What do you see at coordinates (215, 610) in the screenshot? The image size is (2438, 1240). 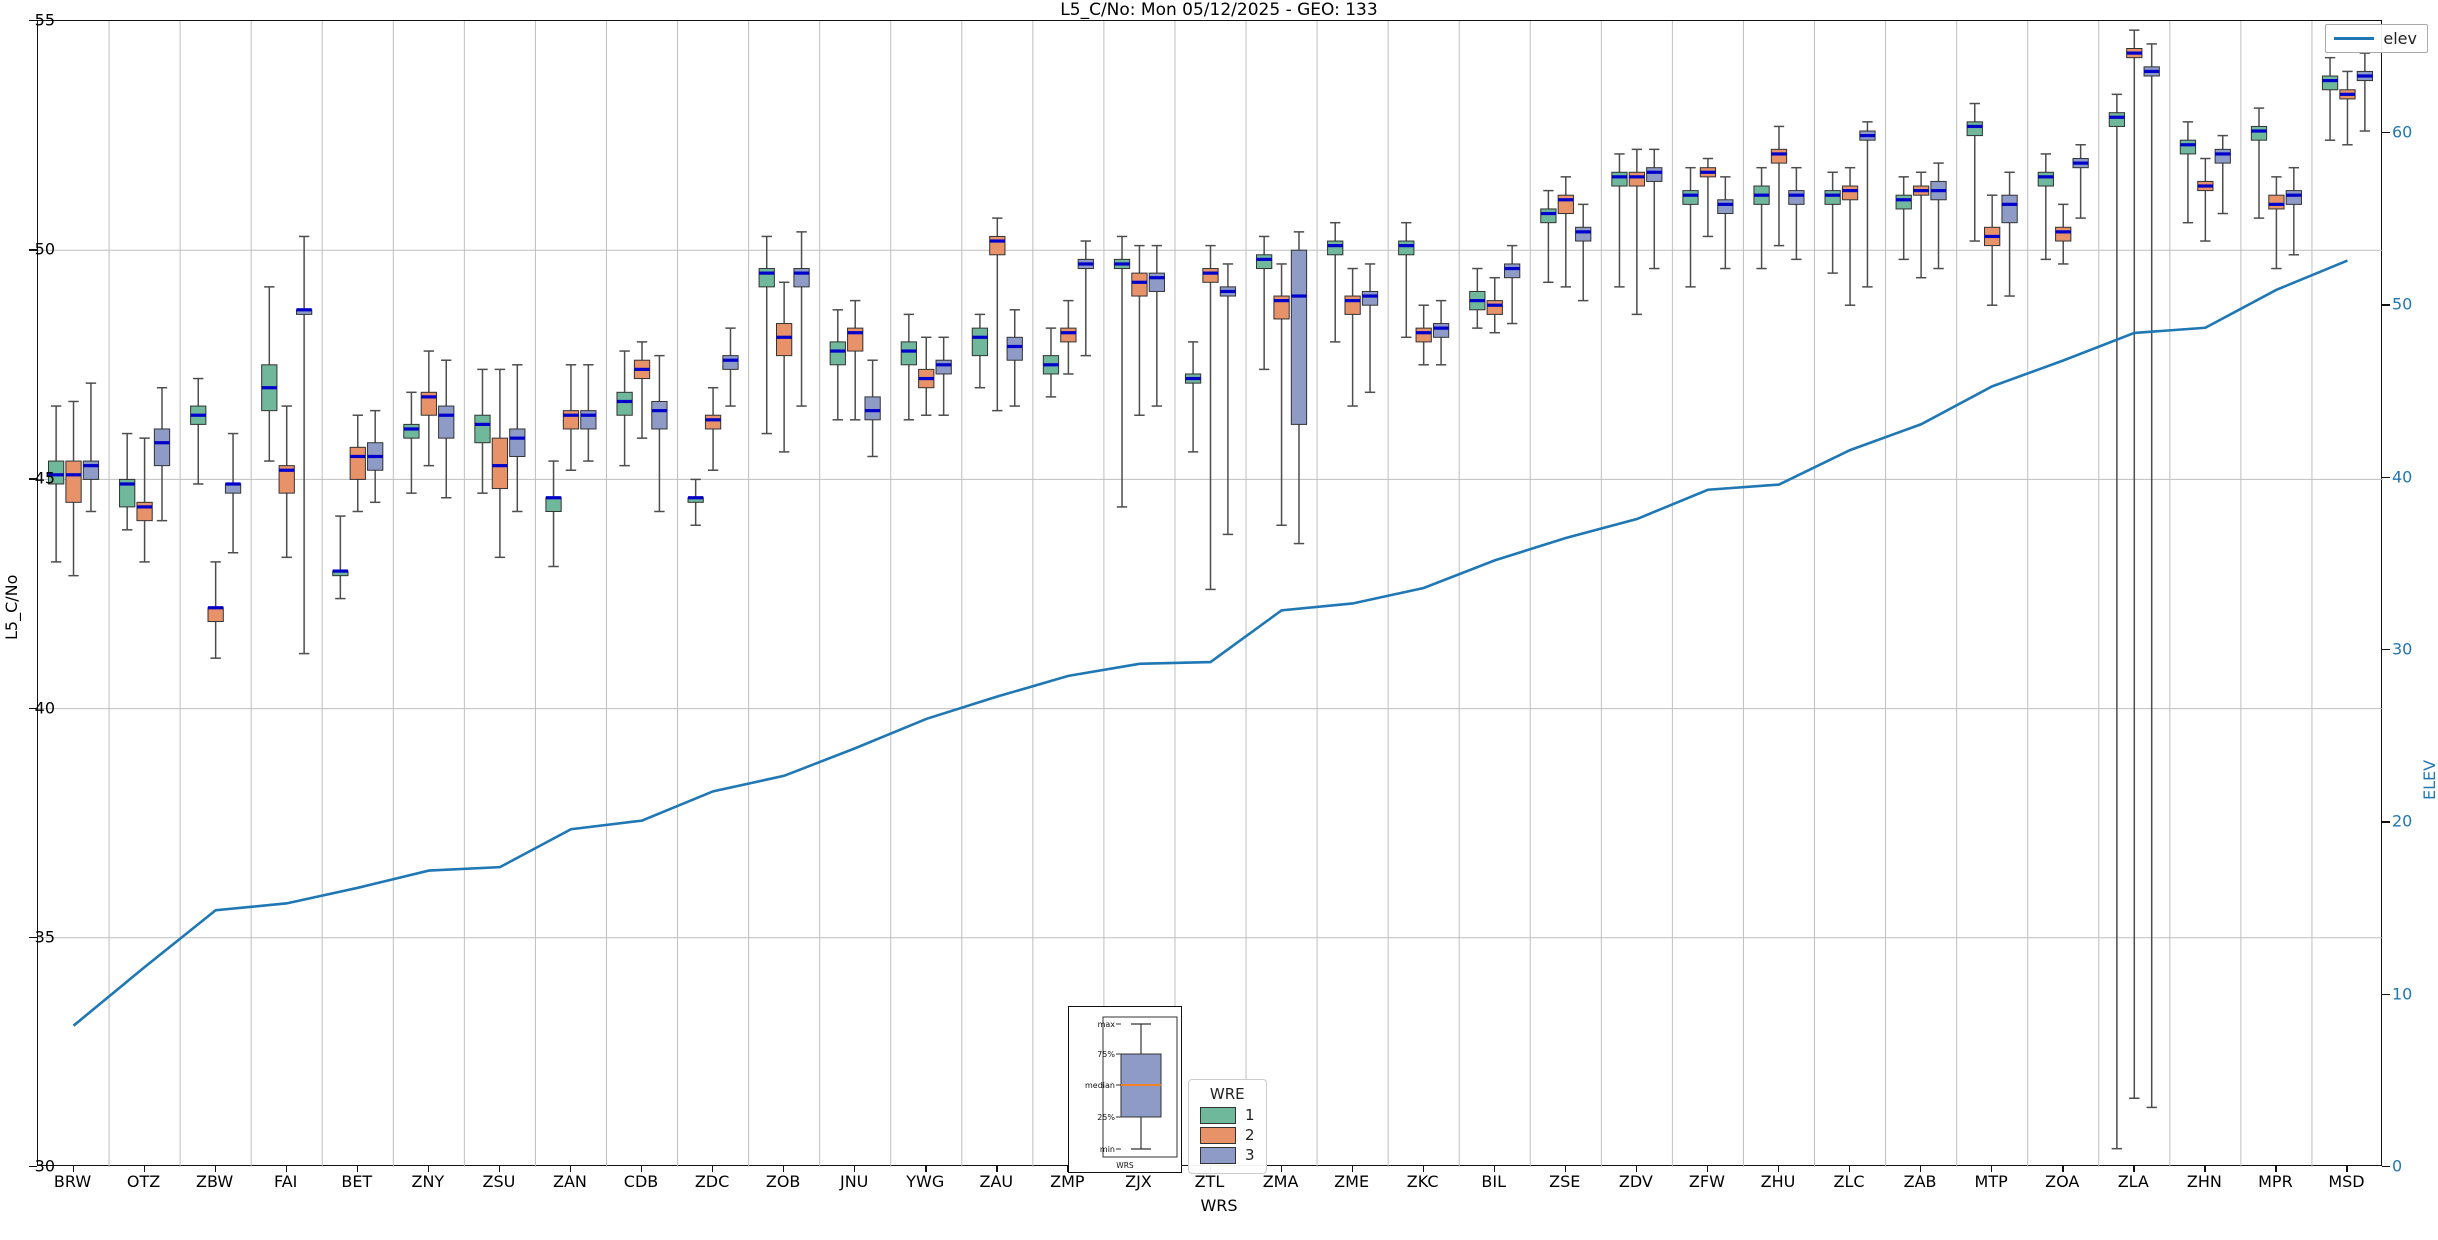 I see `box-ZBW-wre2` at bounding box center [215, 610].